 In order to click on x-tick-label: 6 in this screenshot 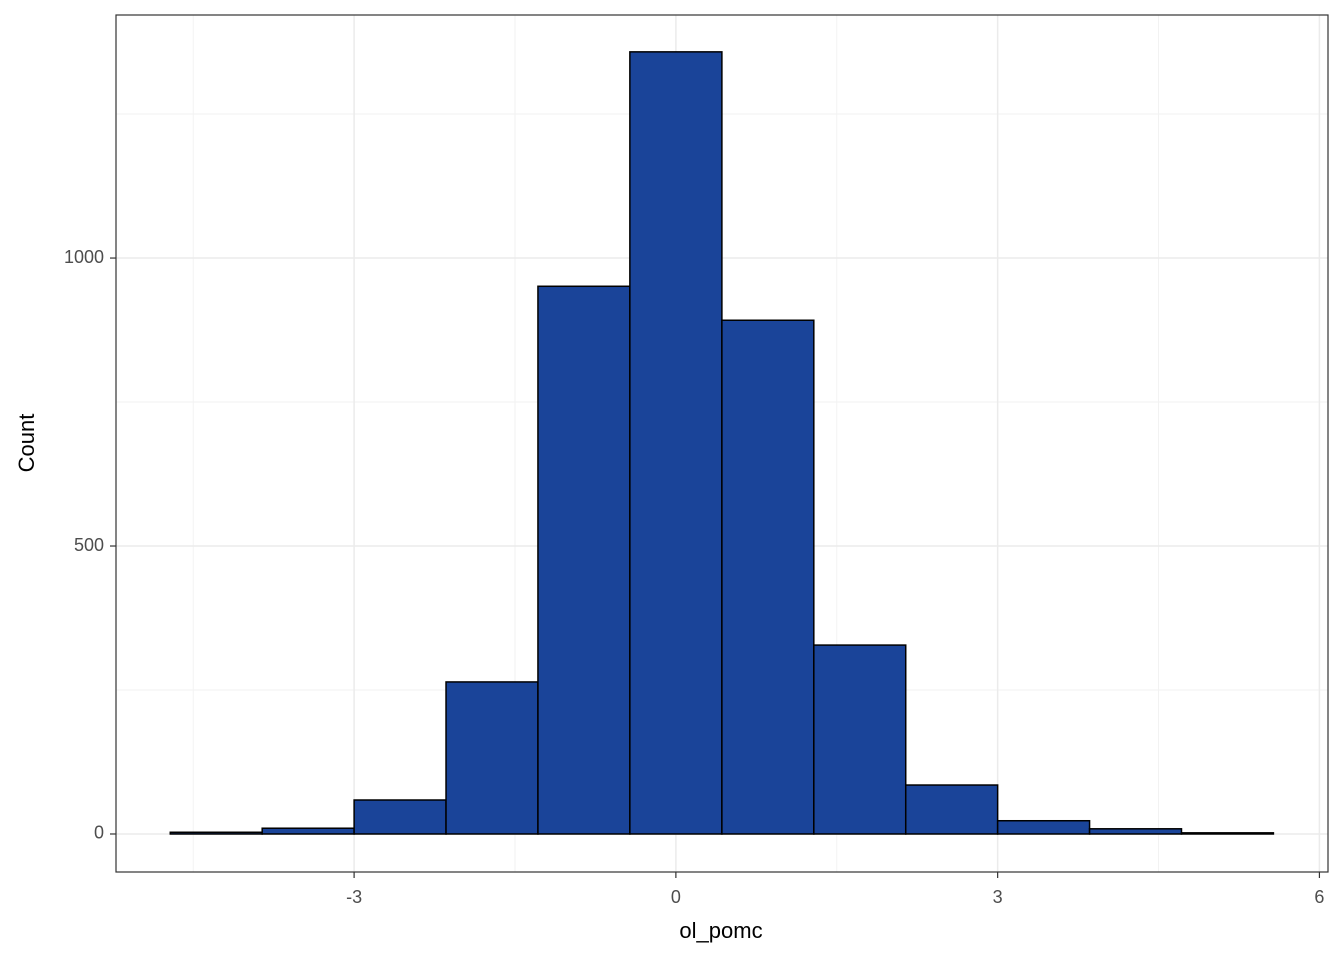, I will do `click(1319, 897)`.